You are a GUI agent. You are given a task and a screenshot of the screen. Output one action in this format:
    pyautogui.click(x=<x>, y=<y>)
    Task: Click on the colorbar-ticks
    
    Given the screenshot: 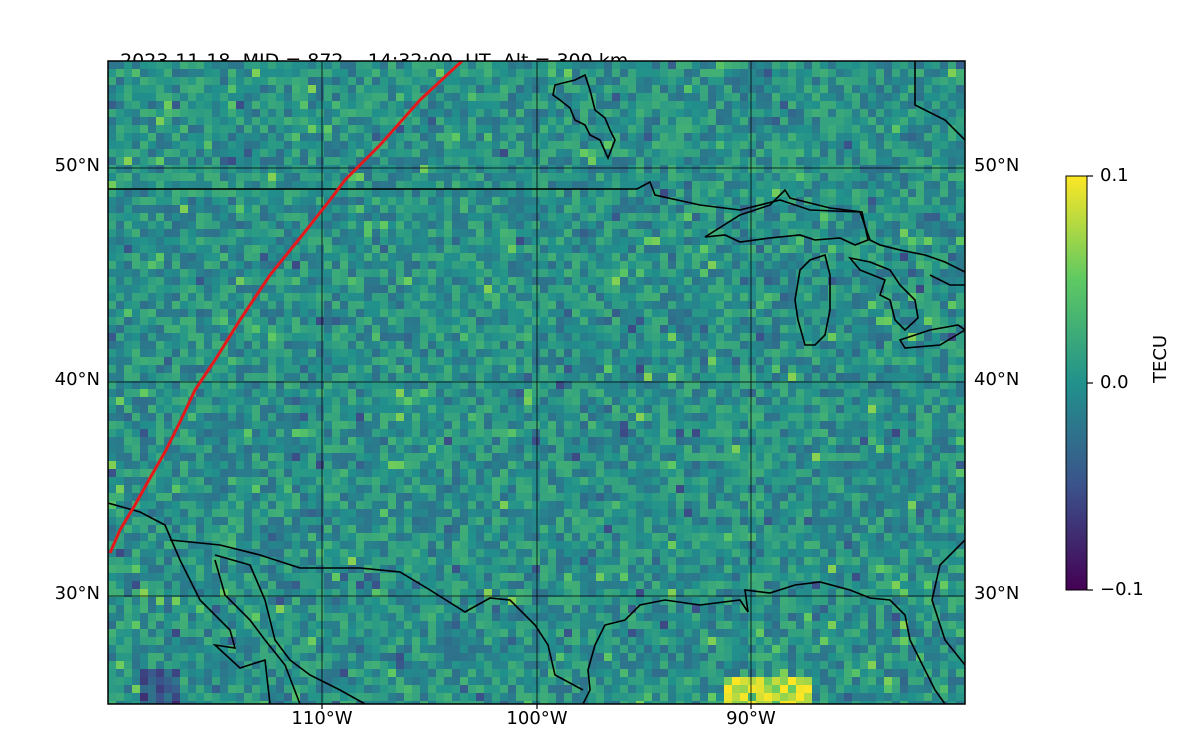 What is the action you would take?
    pyautogui.click(x=1090, y=383)
    